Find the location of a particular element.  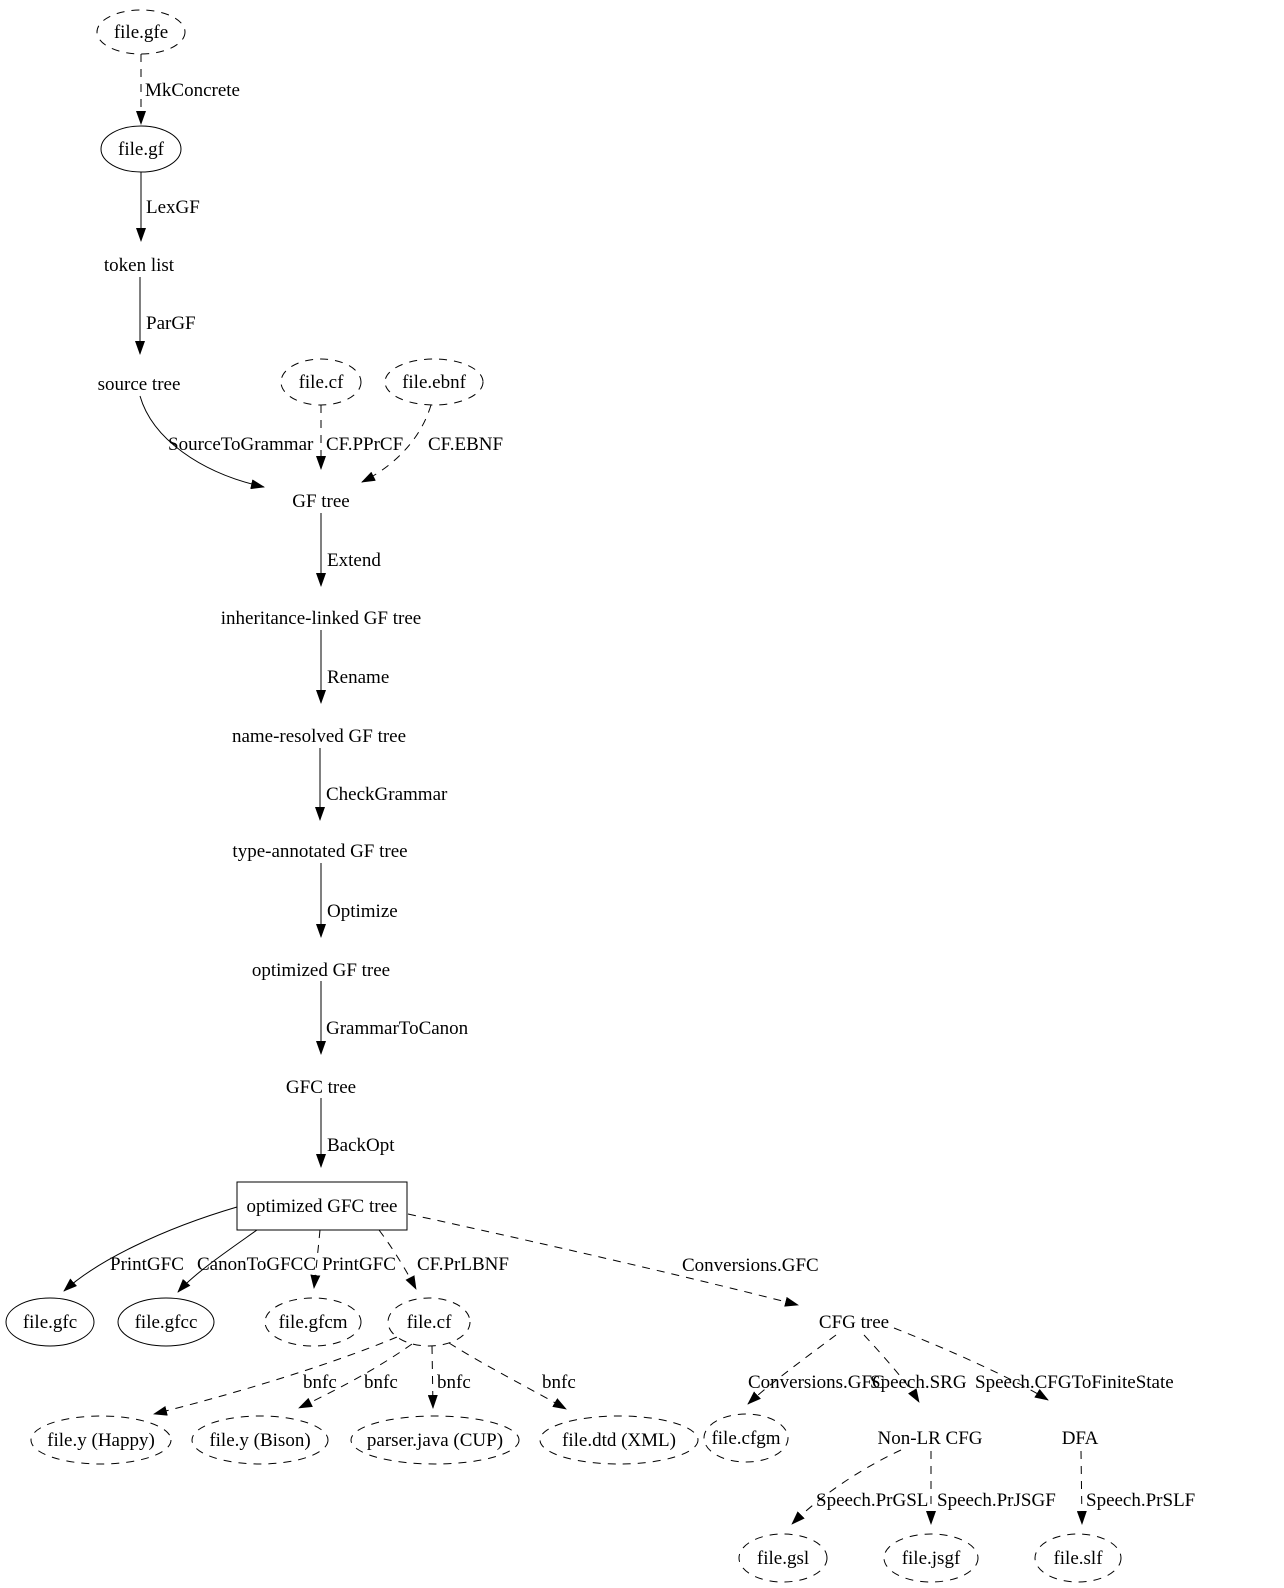

edge-pargf: ParGF is located at coordinates (165, 316).